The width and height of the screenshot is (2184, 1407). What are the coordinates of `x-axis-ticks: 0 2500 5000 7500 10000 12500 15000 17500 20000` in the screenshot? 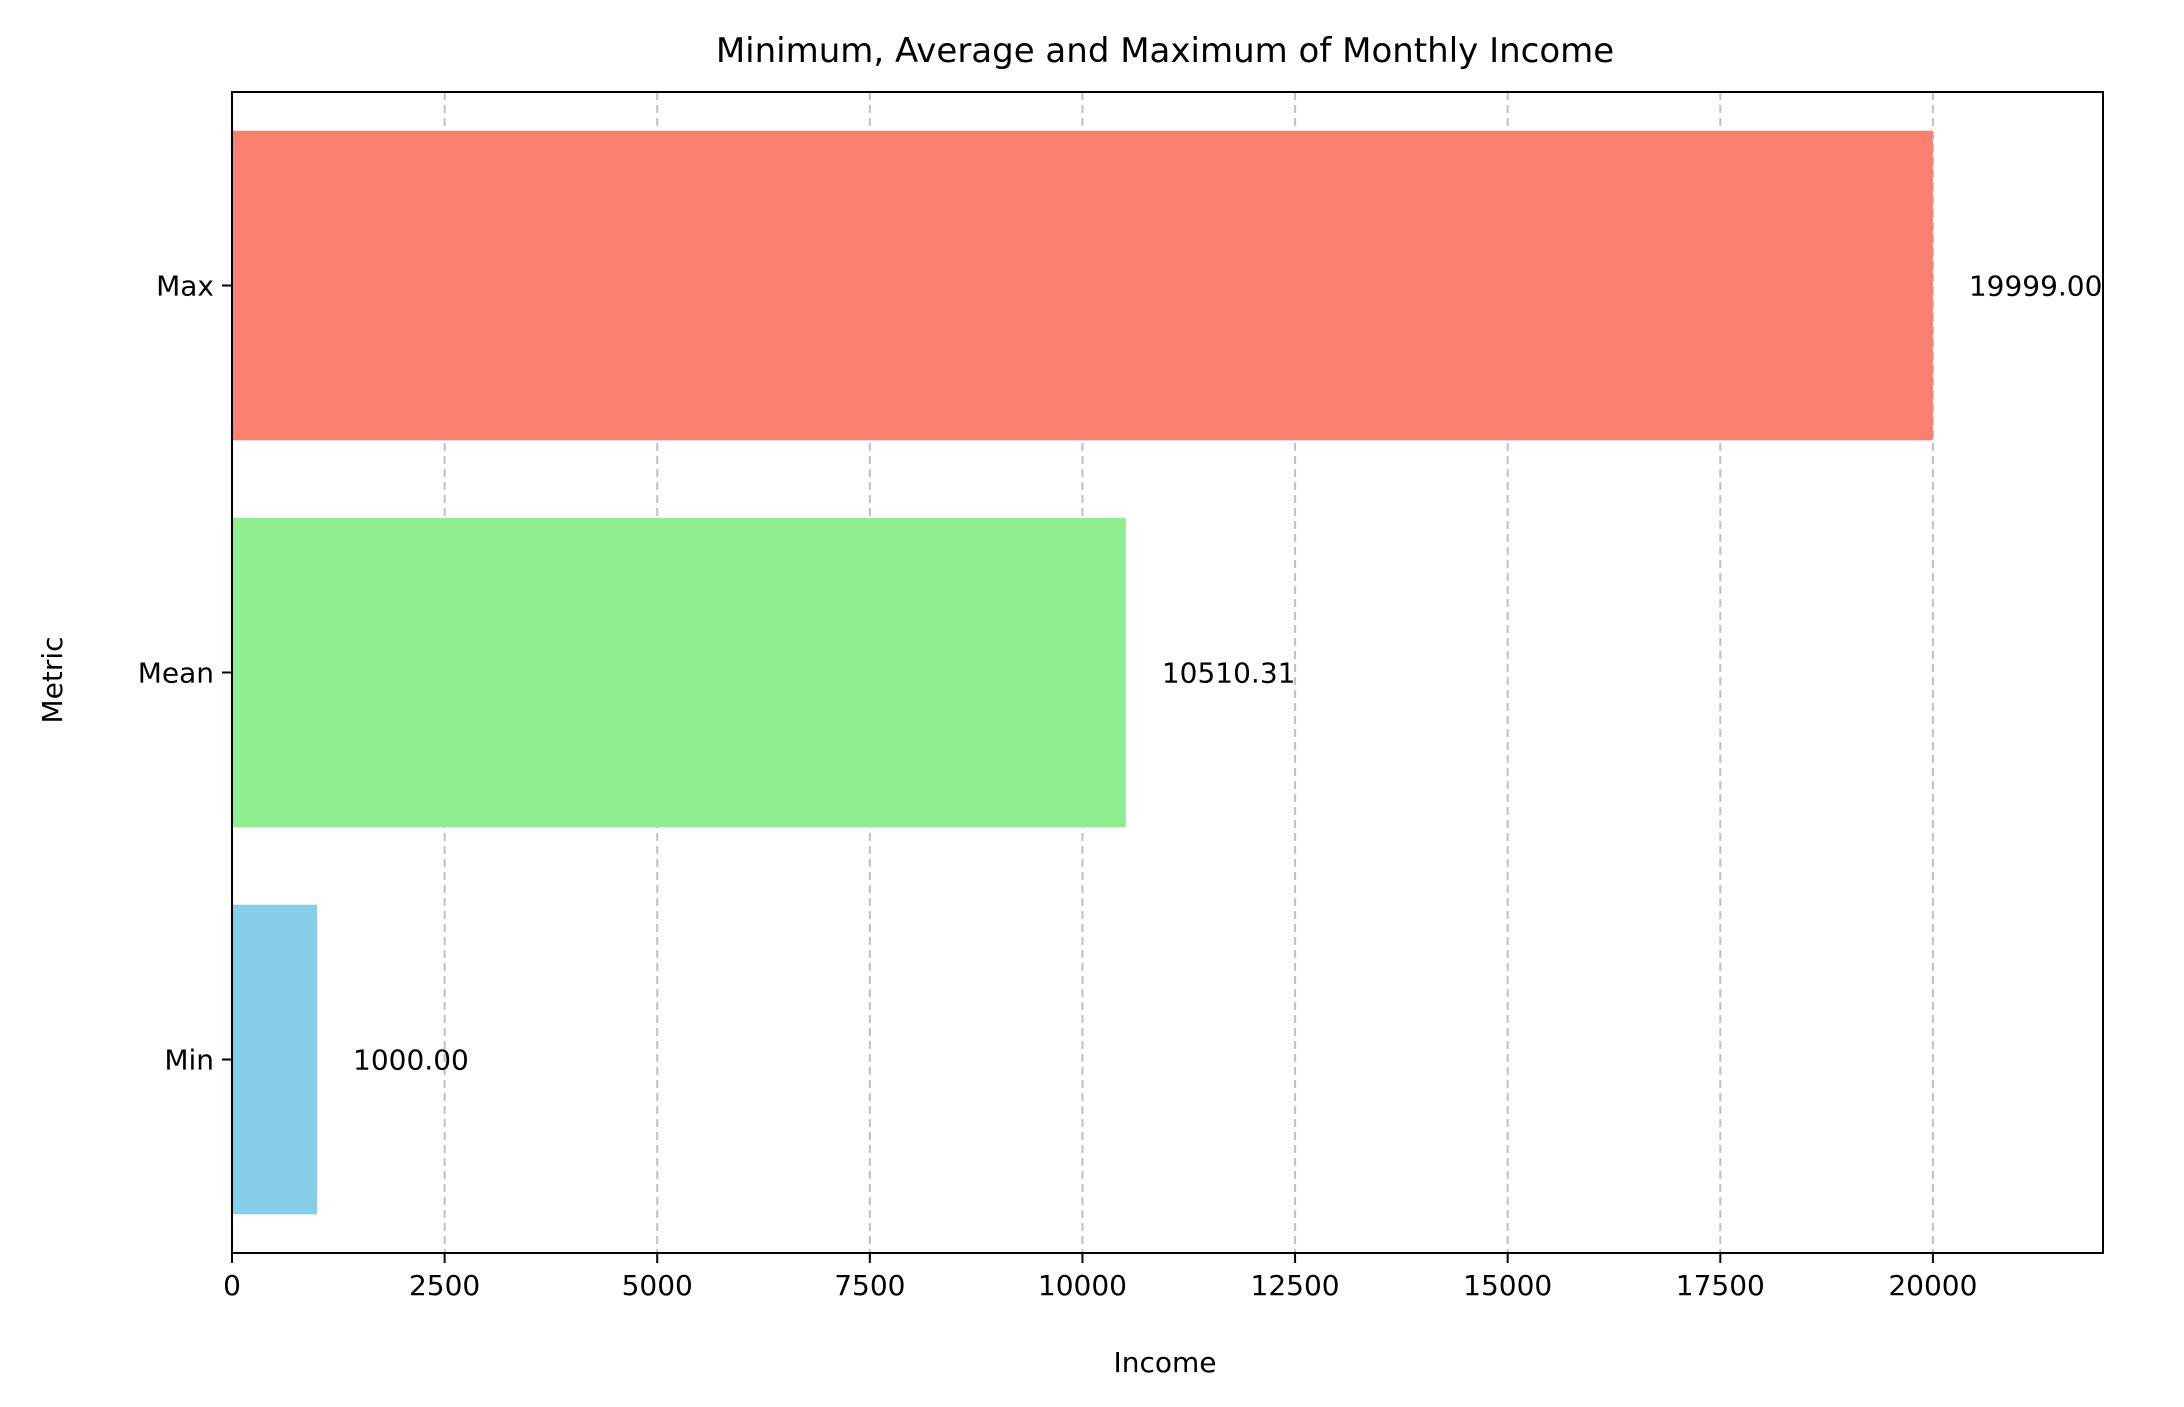 It's located at (1100, 1277).